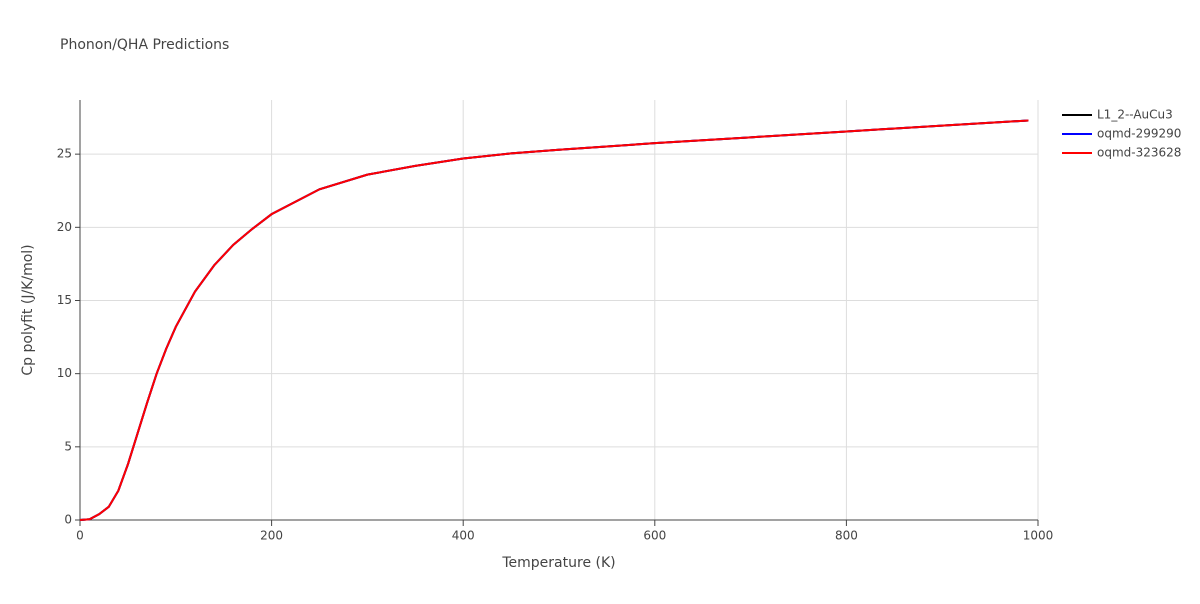 The height and width of the screenshot is (604, 1200). Describe the element at coordinates (1139, 134) in the screenshot. I see `legend-label: oqmd-299290` at that location.